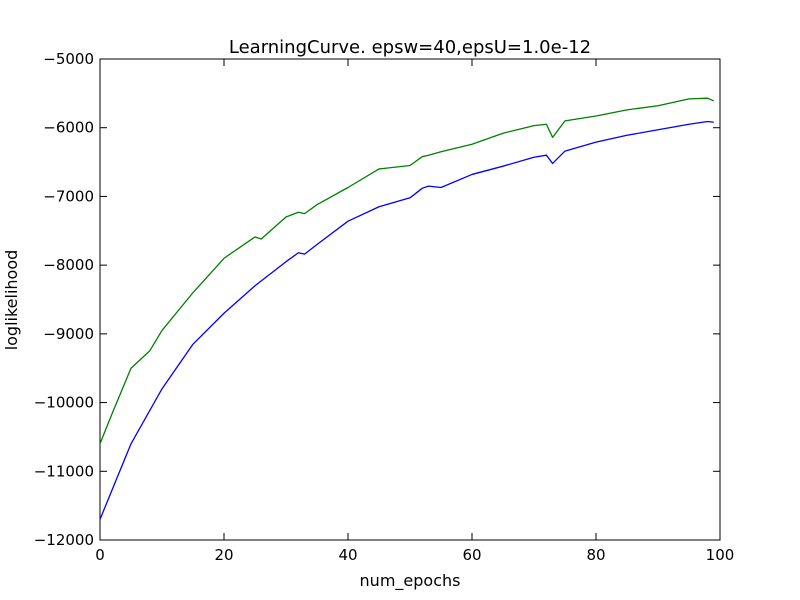 Image resolution: width=800 pixels, height=600 pixels. Describe the element at coordinates (68, 196) in the screenshot. I see `y-tick-label: −7000` at that location.